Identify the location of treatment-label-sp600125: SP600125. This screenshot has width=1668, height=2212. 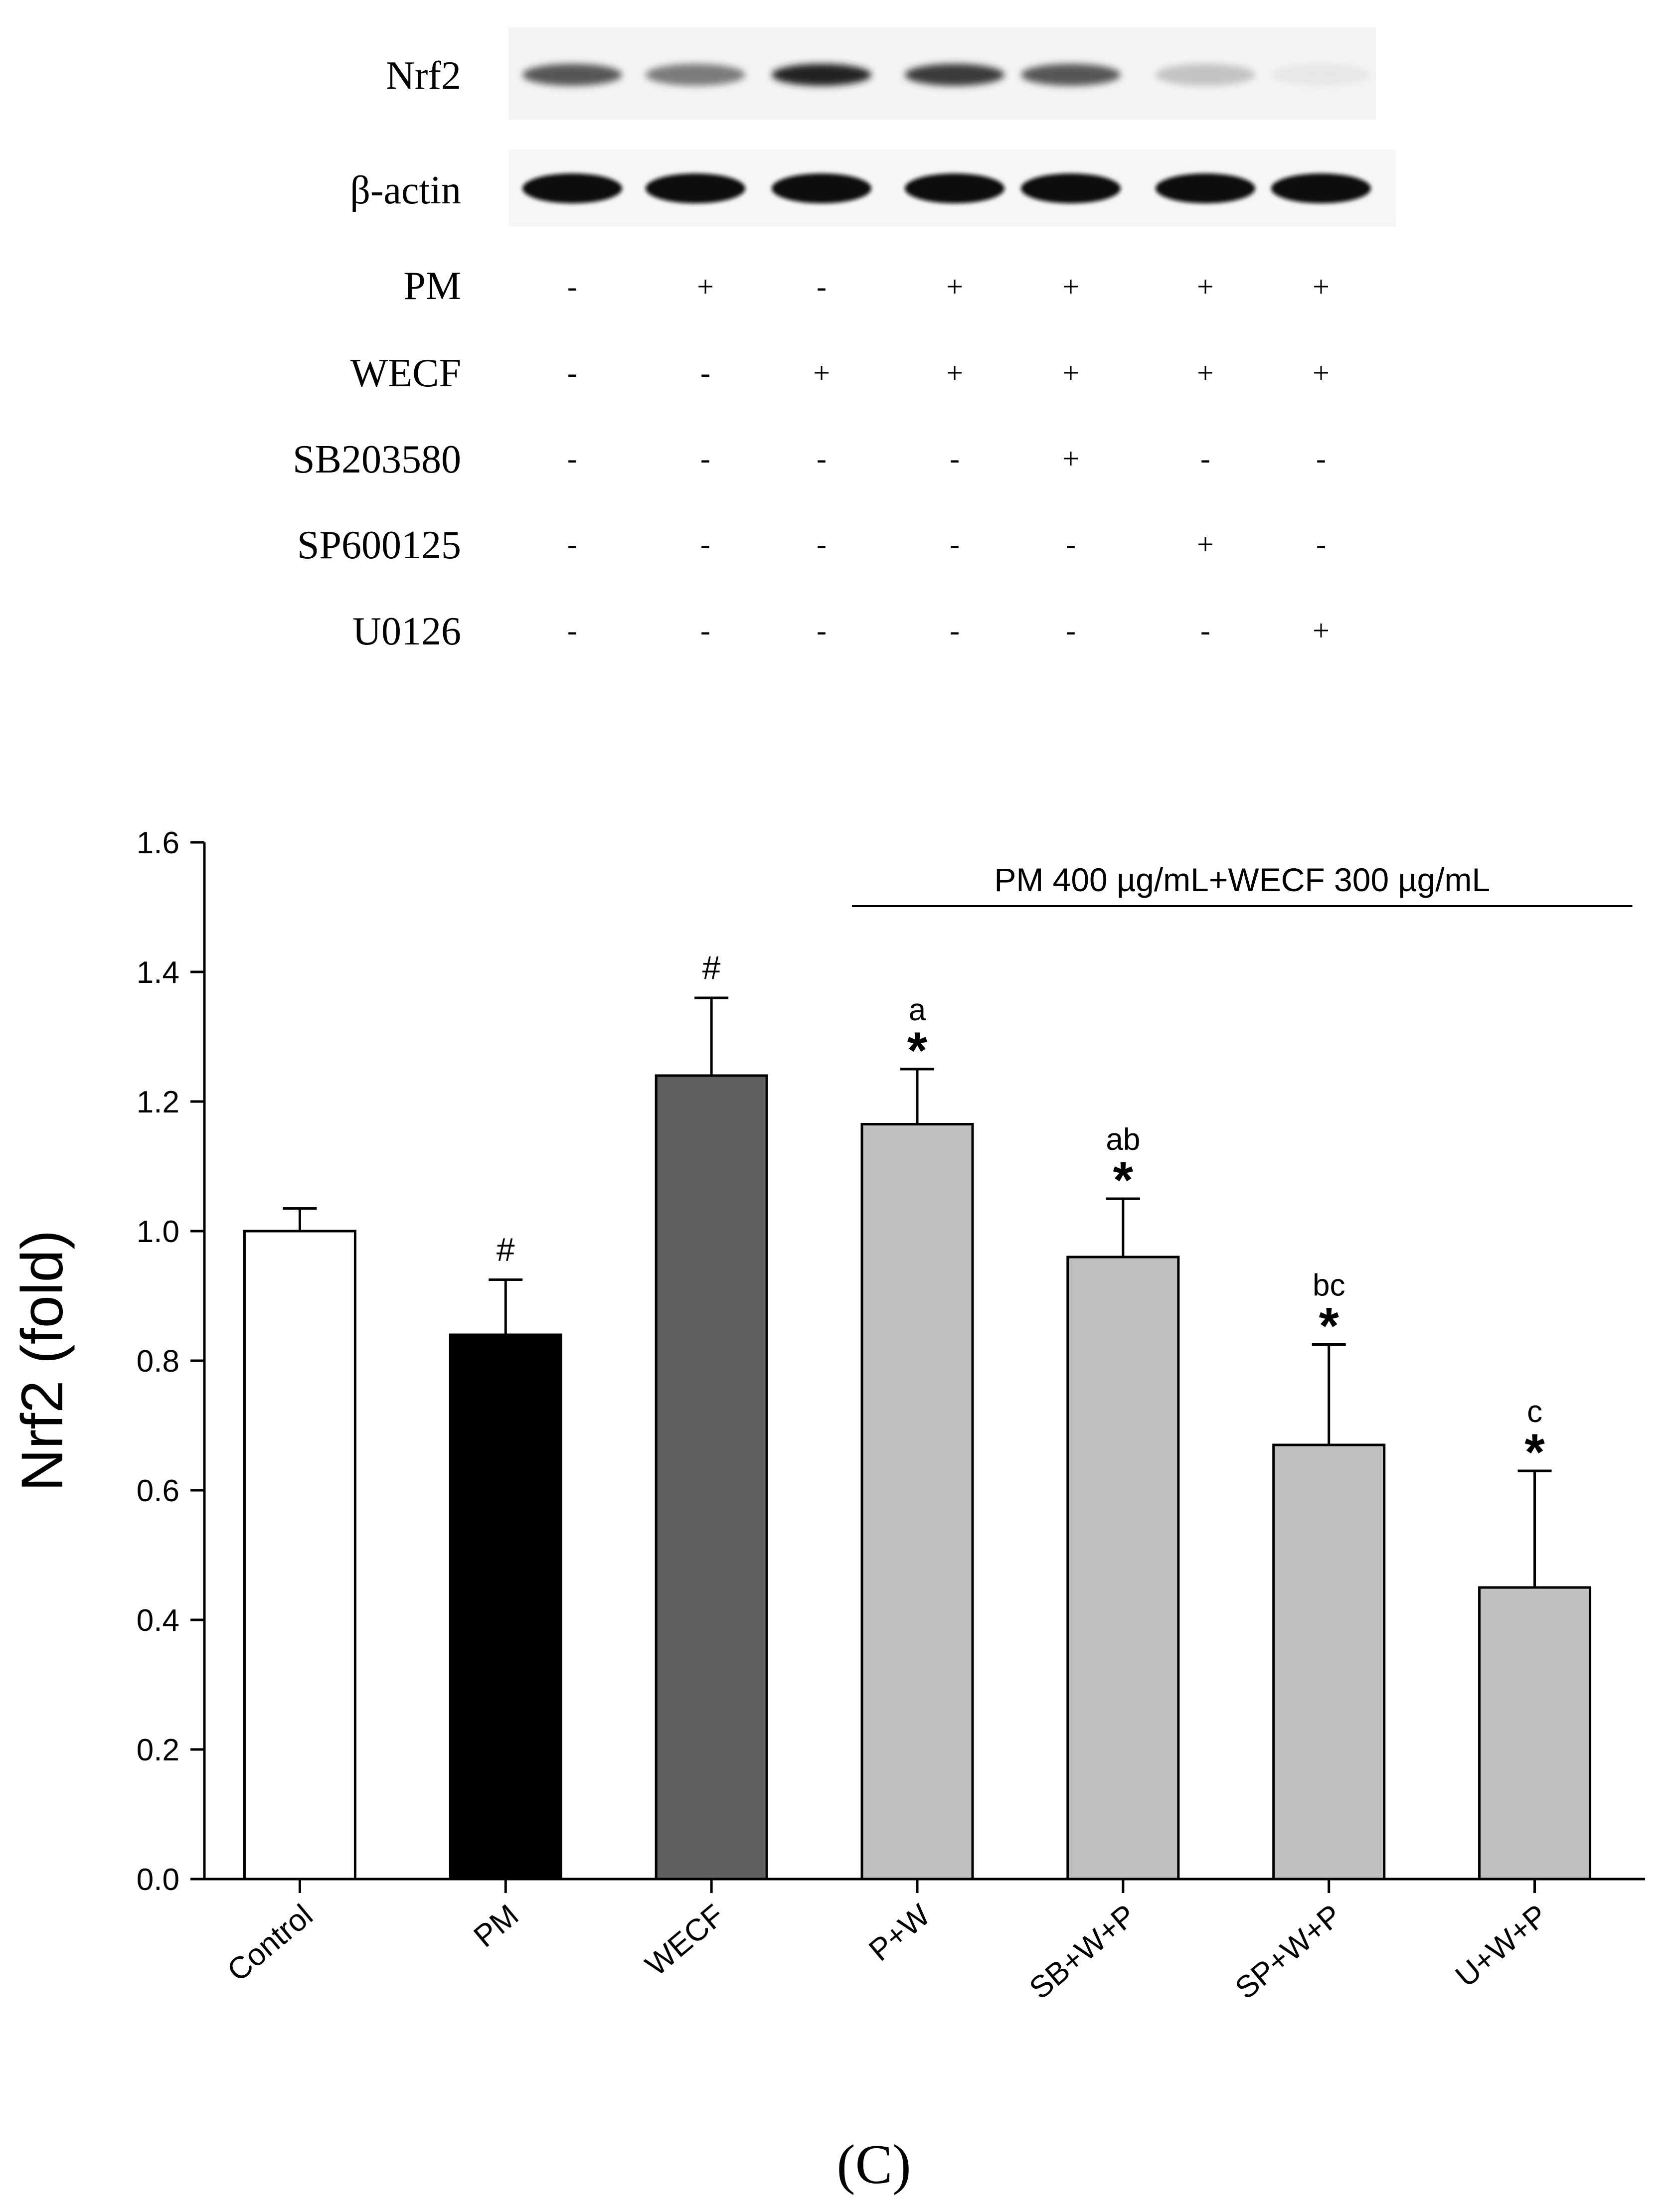
(379, 545).